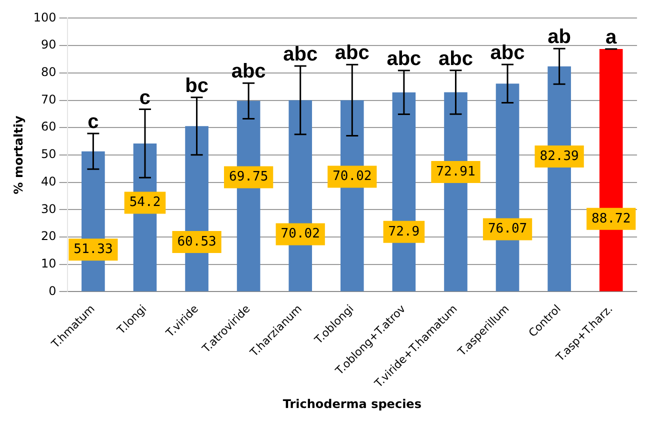 Image resolution: width=665 pixels, height=424 pixels. I want to click on y-tick-label: 70, so click(48, 99).